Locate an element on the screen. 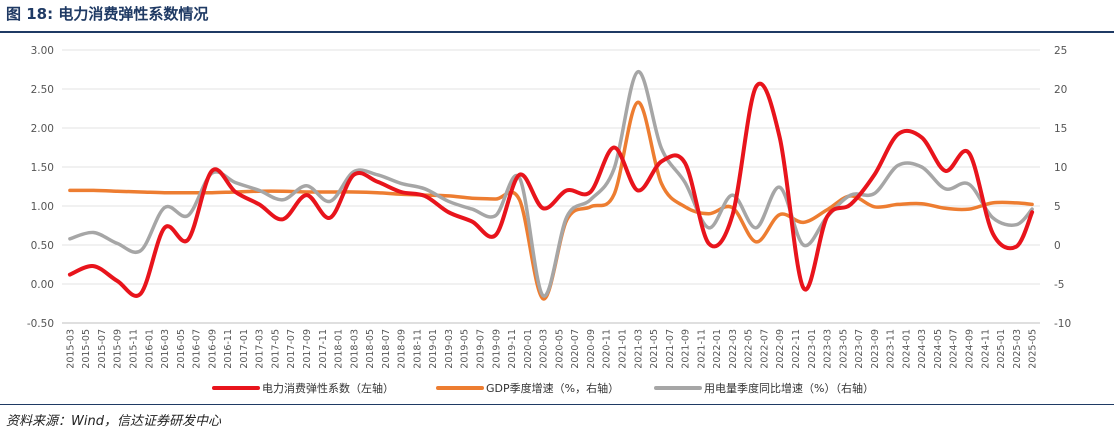 Image resolution: width=1114 pixels, height=432 pixels. x-axis-tick: 2018-05 is located at coordinates (370, 349).